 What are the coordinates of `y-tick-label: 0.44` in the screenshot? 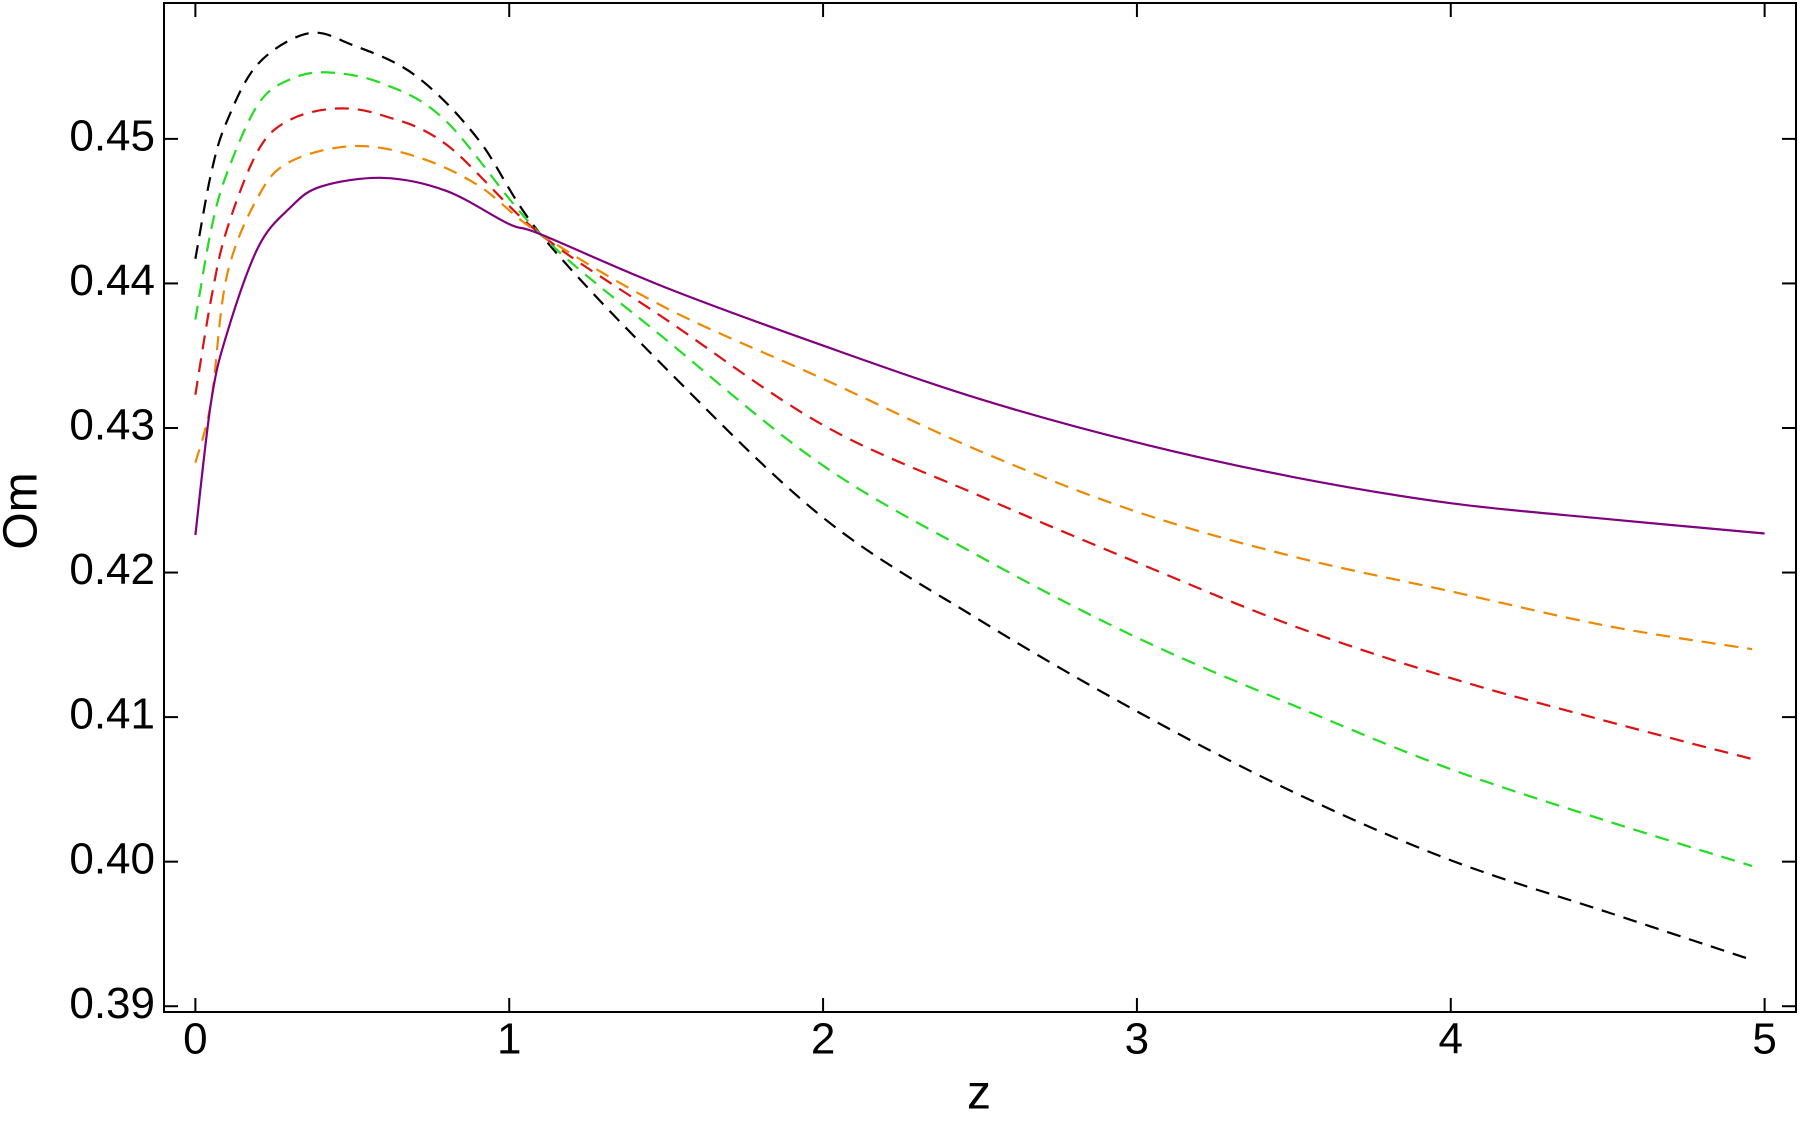 It's located at (112, 280).